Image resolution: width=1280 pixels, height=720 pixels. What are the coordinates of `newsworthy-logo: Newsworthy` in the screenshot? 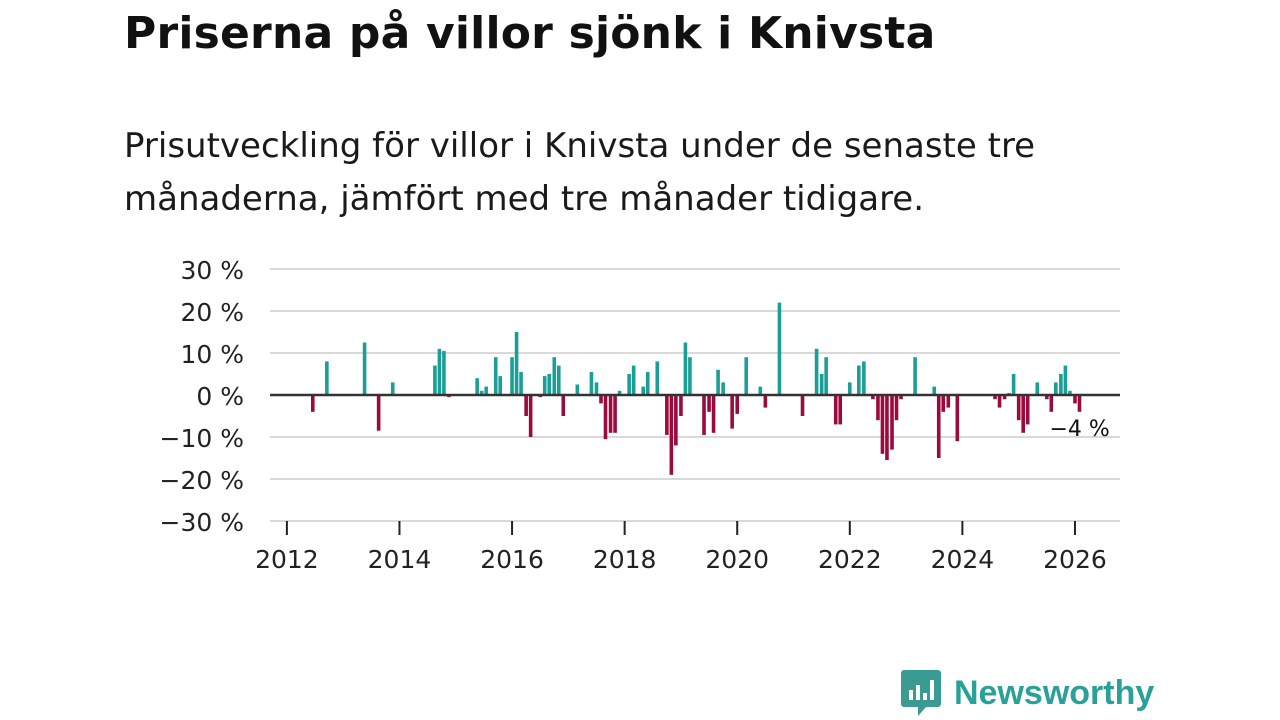 It's located at (1027, 693).